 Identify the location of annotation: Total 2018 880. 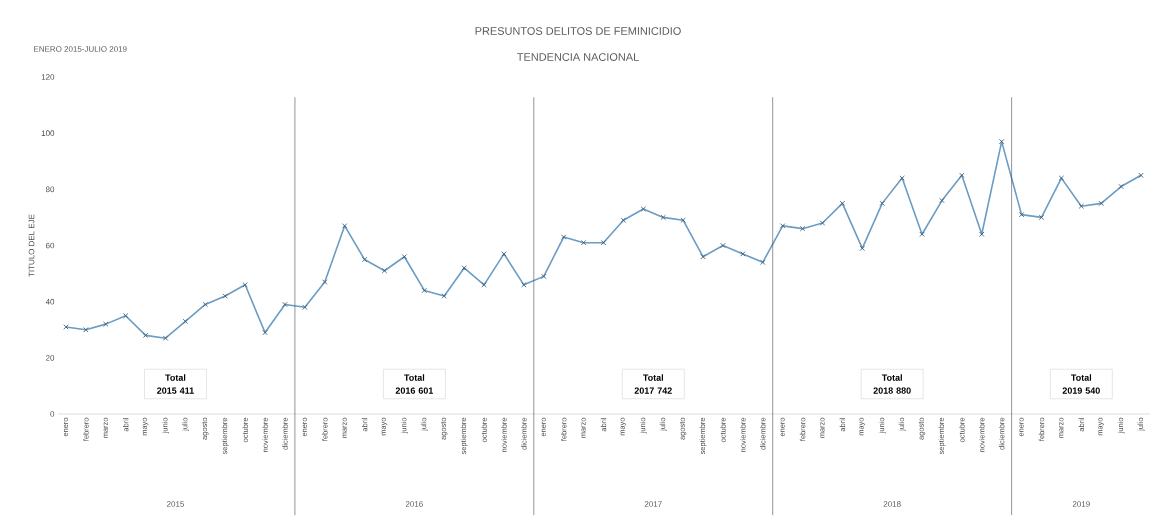
(892, 384).